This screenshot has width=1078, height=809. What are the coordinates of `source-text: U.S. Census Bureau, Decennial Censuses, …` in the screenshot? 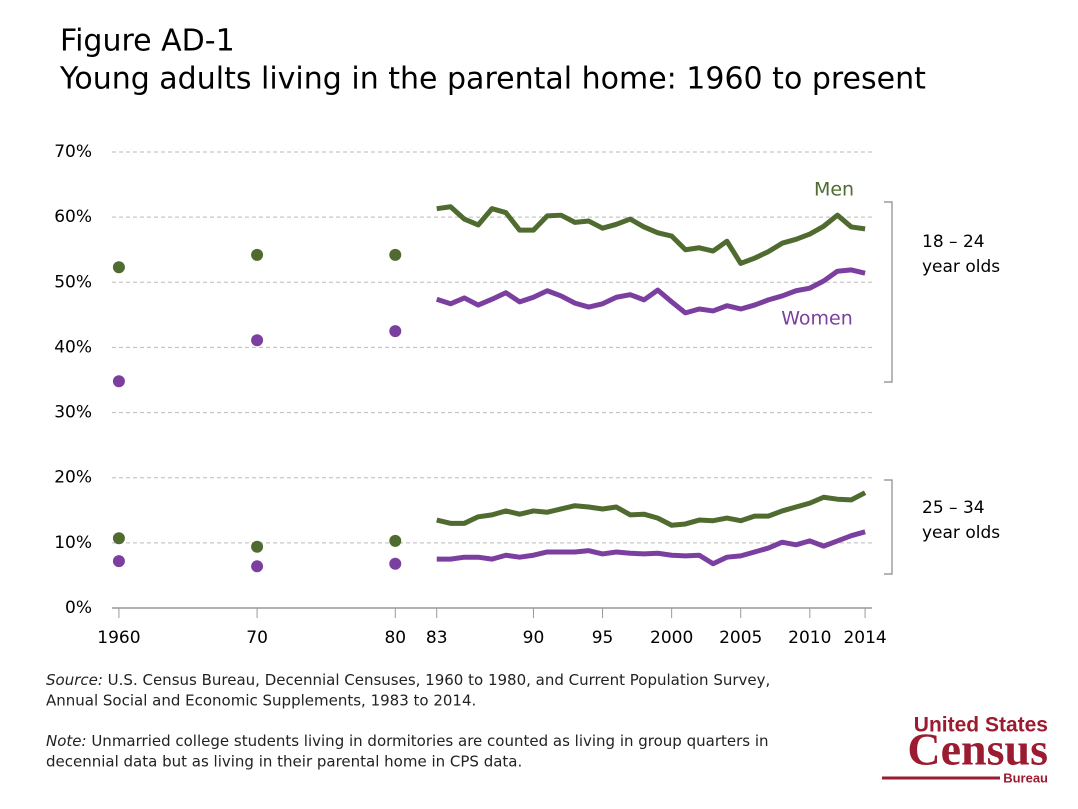 It's located at (436, 680).